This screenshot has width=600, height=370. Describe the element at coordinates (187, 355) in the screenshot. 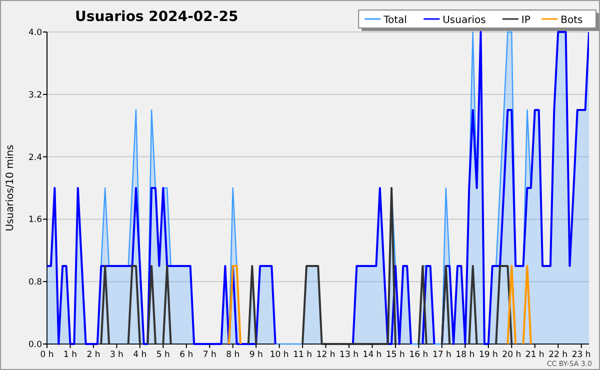

I see `x-tick-label: 6 h` at that location.